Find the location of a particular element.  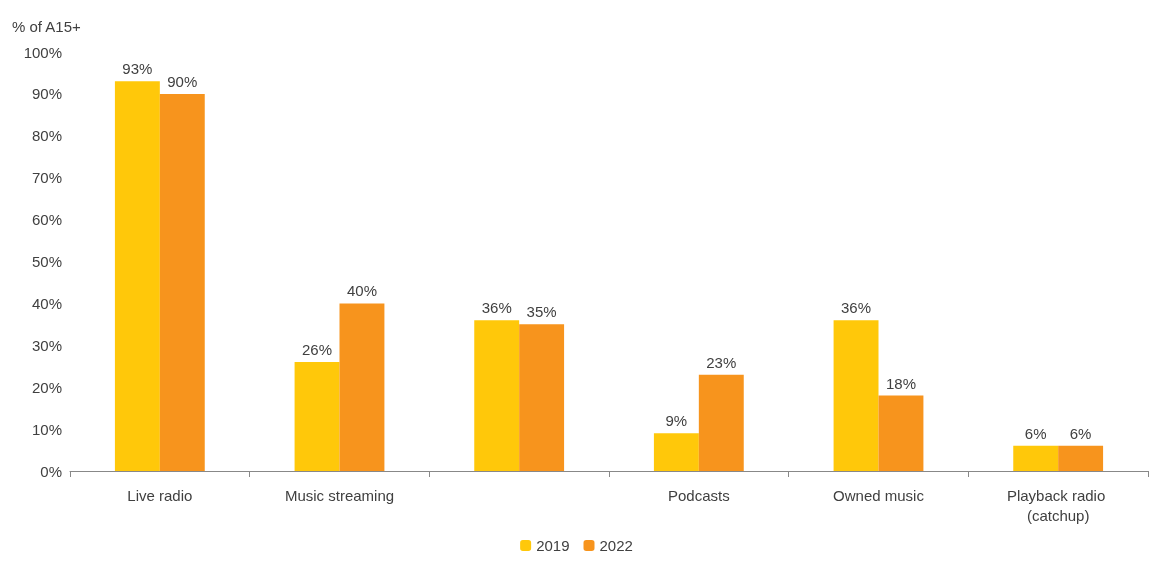

data-label: 9% is located at coordinates (676, 421).